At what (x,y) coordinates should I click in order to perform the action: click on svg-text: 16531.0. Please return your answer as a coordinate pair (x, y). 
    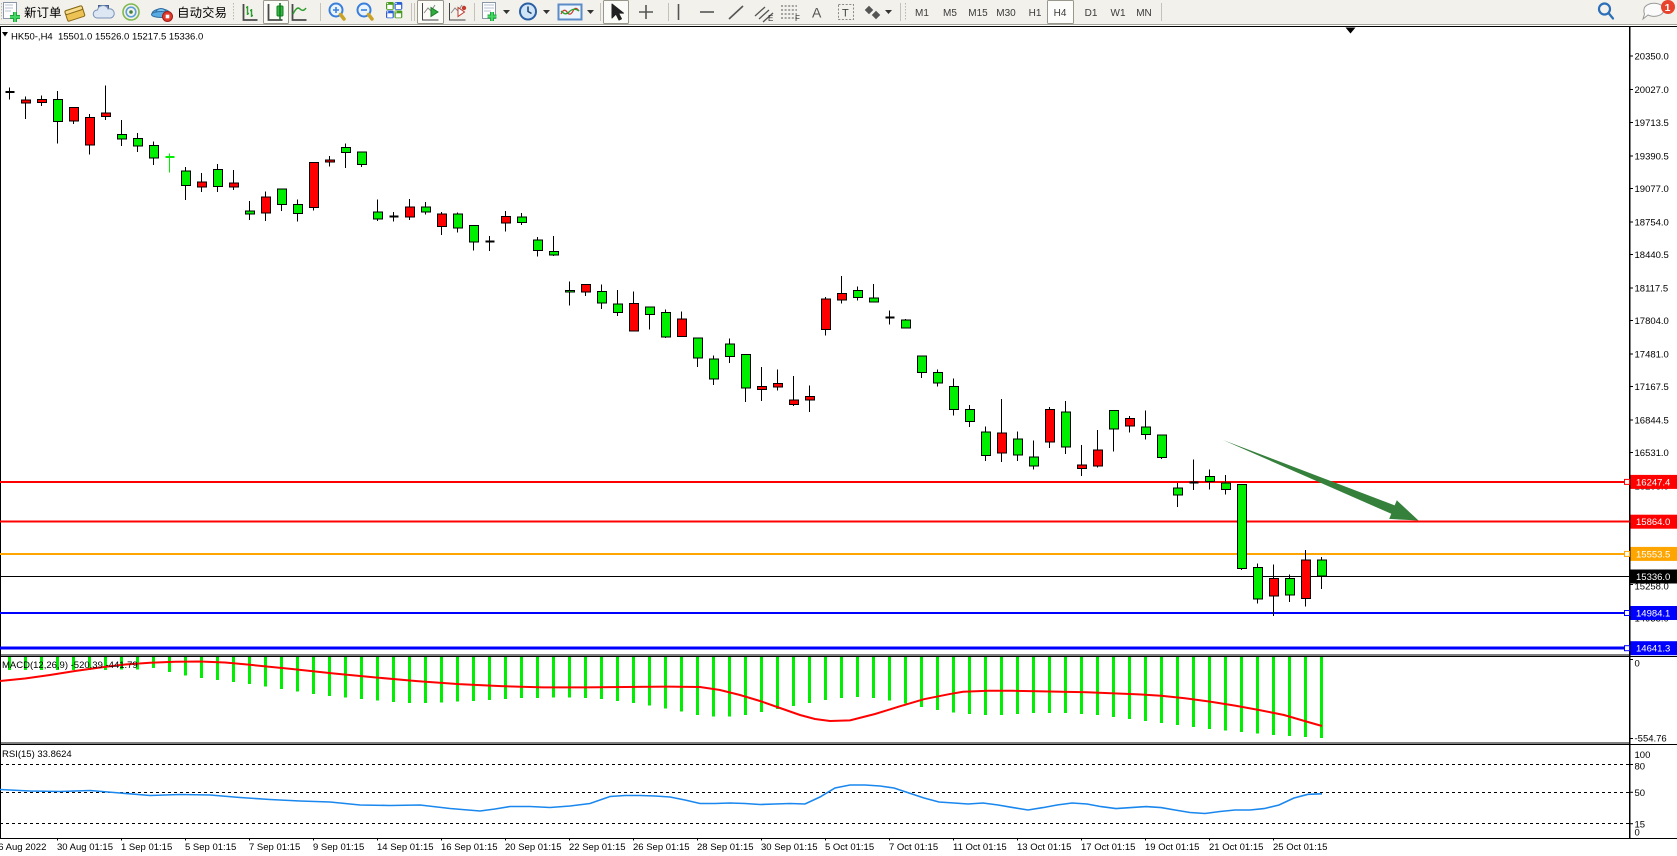
    Looking at the image, I should click on (1652, 453).